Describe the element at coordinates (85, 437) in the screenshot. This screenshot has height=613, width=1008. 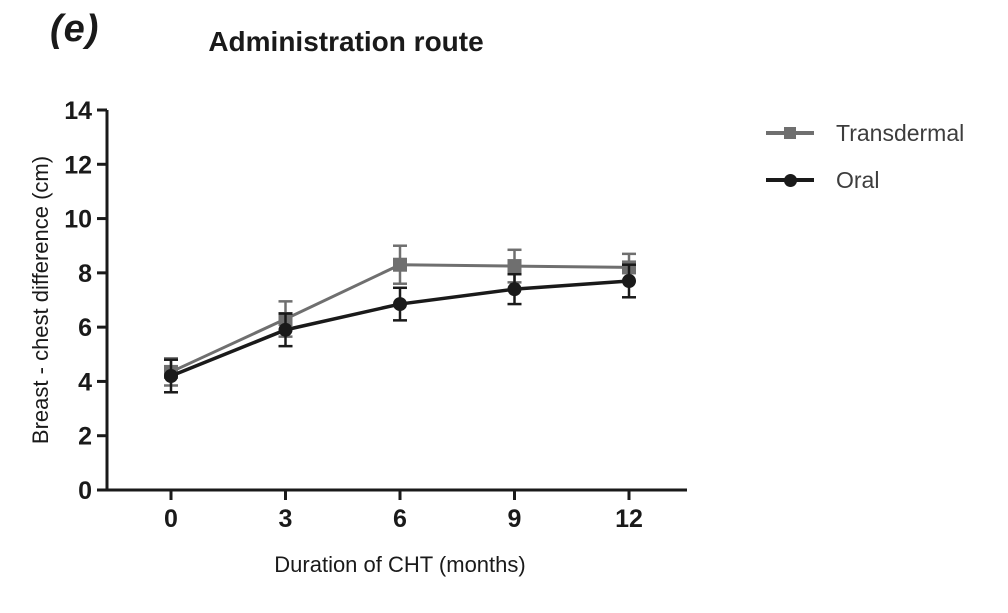
I see `y-tick-label: 2` at that location.